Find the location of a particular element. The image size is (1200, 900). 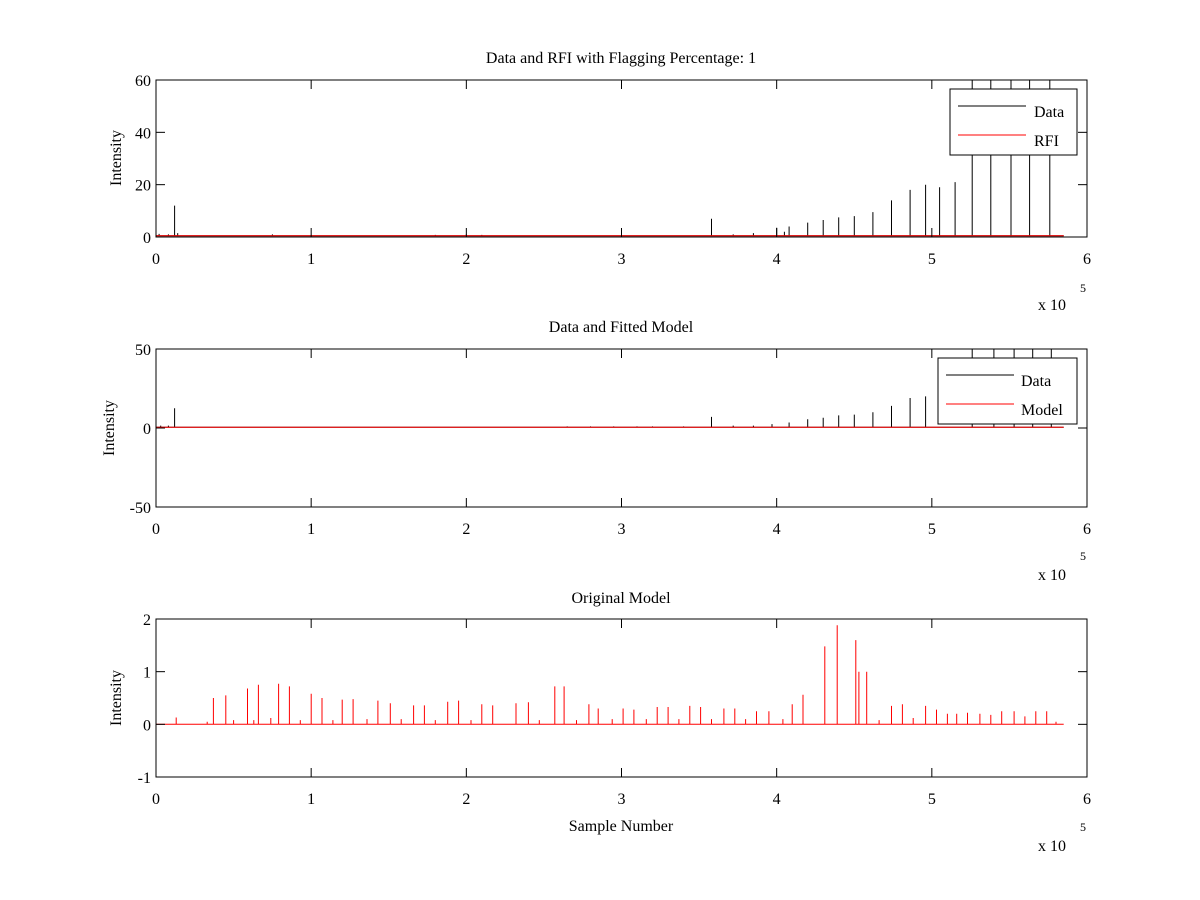

legend: Data Model is located at coordinates (1007, 391).